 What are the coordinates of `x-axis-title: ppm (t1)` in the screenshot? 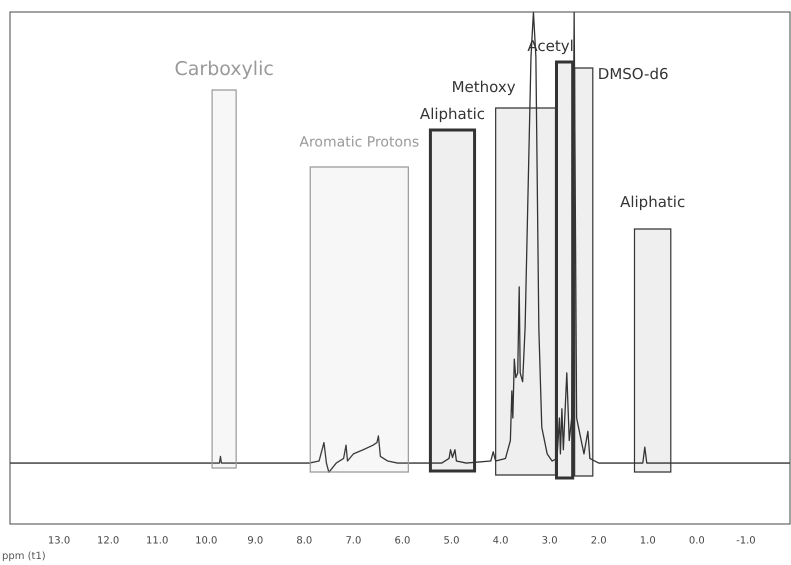 It's located at (24, 556).